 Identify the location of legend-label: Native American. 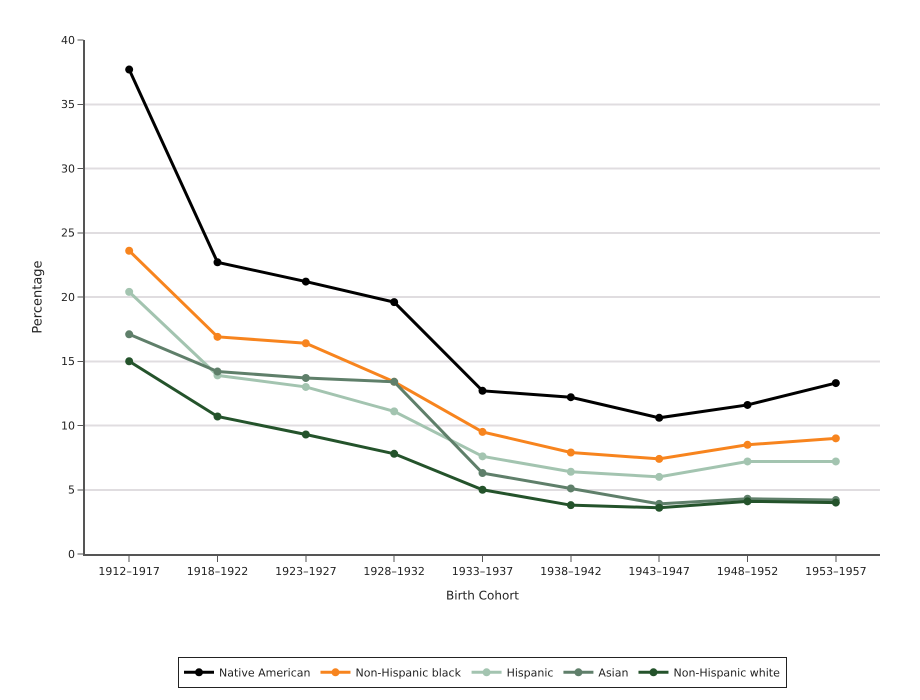
(264, 673).